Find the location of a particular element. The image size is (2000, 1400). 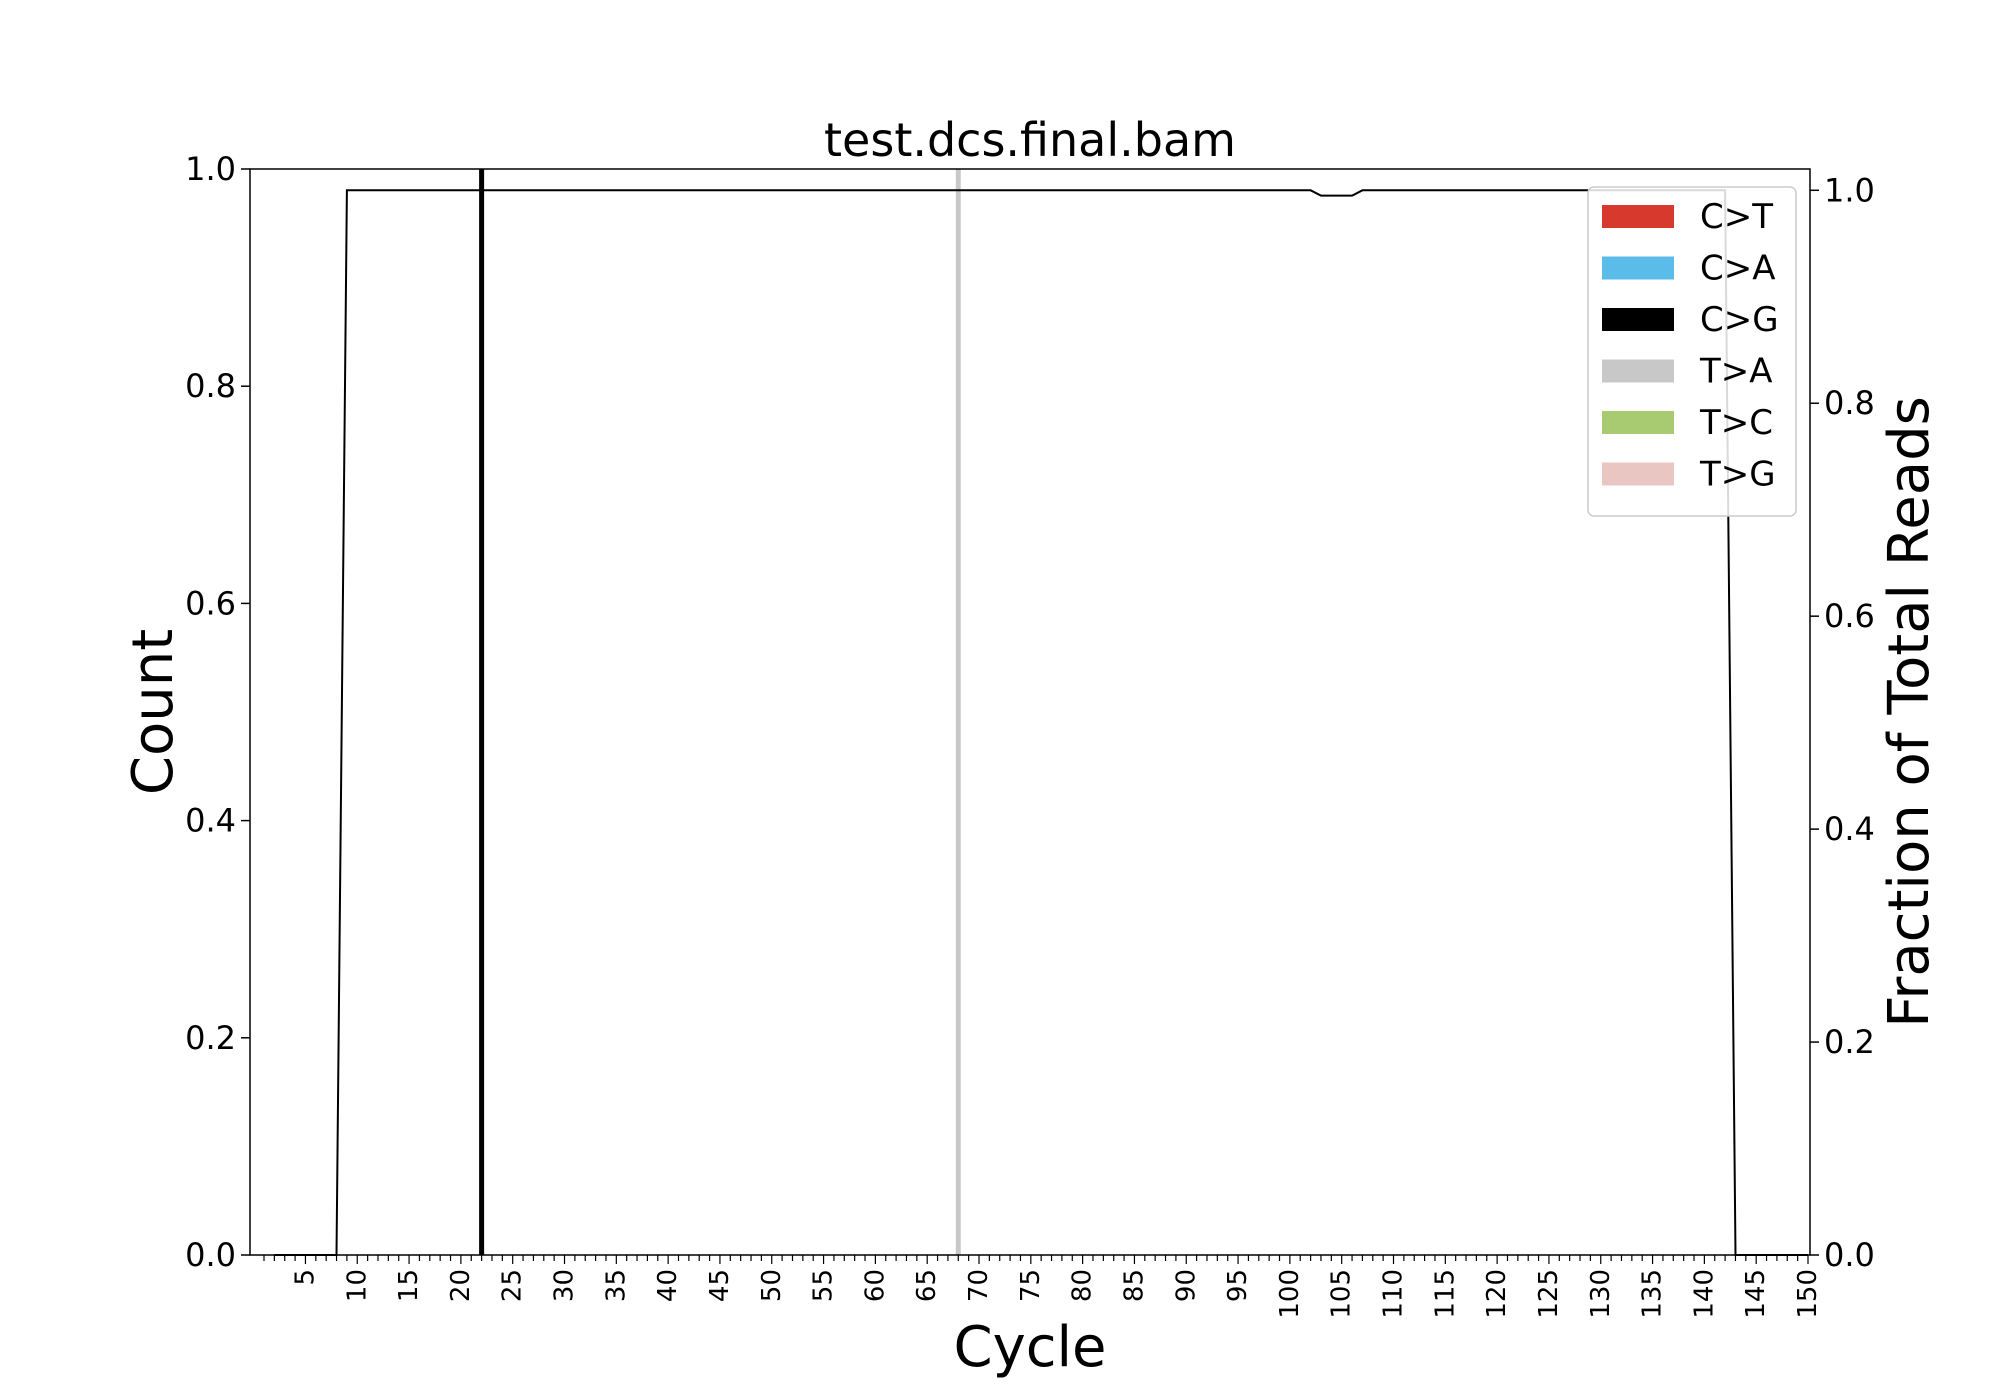

y2-tick-label: 0.0 is located at coordinates (1849, 1255).